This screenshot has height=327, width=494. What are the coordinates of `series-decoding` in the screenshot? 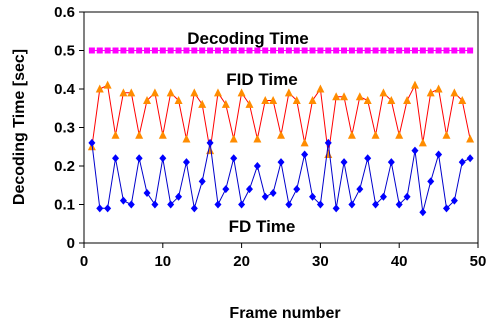 It's located at (281, 50).